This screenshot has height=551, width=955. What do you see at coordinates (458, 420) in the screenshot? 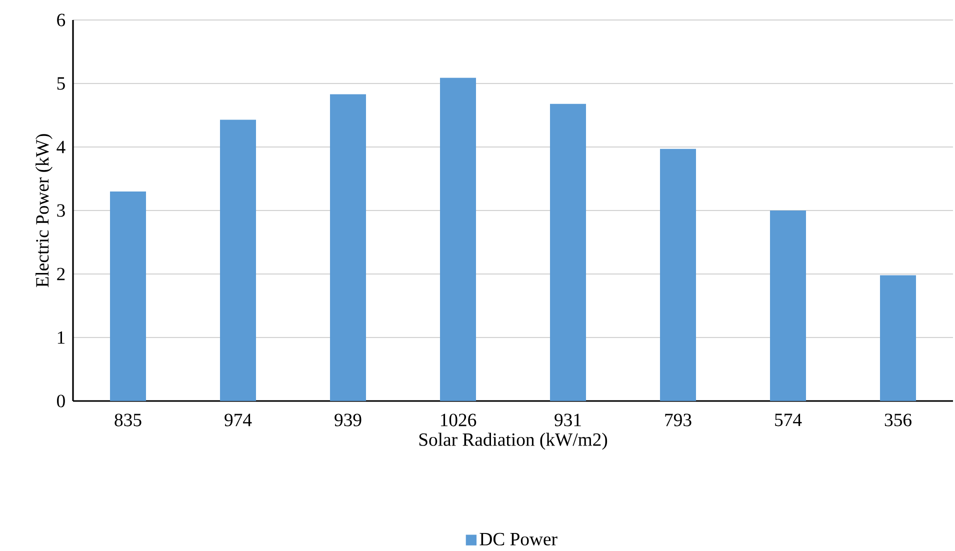
I see `x-tick-label: 1026` at bounding box center [458, 420].